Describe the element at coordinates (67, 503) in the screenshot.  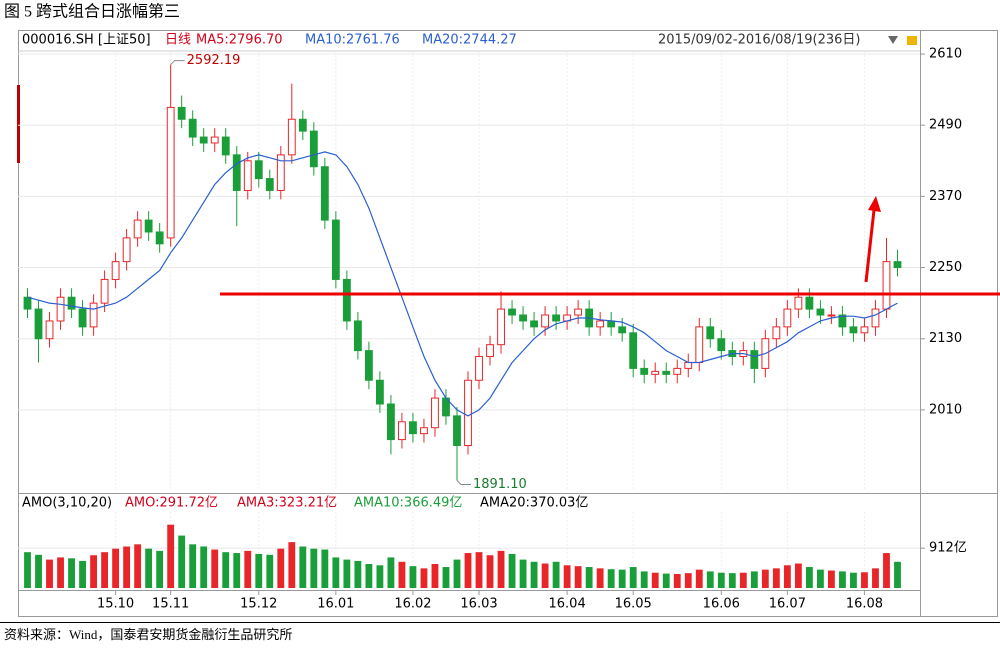
I see `volume-name: AMO(3,10,20)` at that location.